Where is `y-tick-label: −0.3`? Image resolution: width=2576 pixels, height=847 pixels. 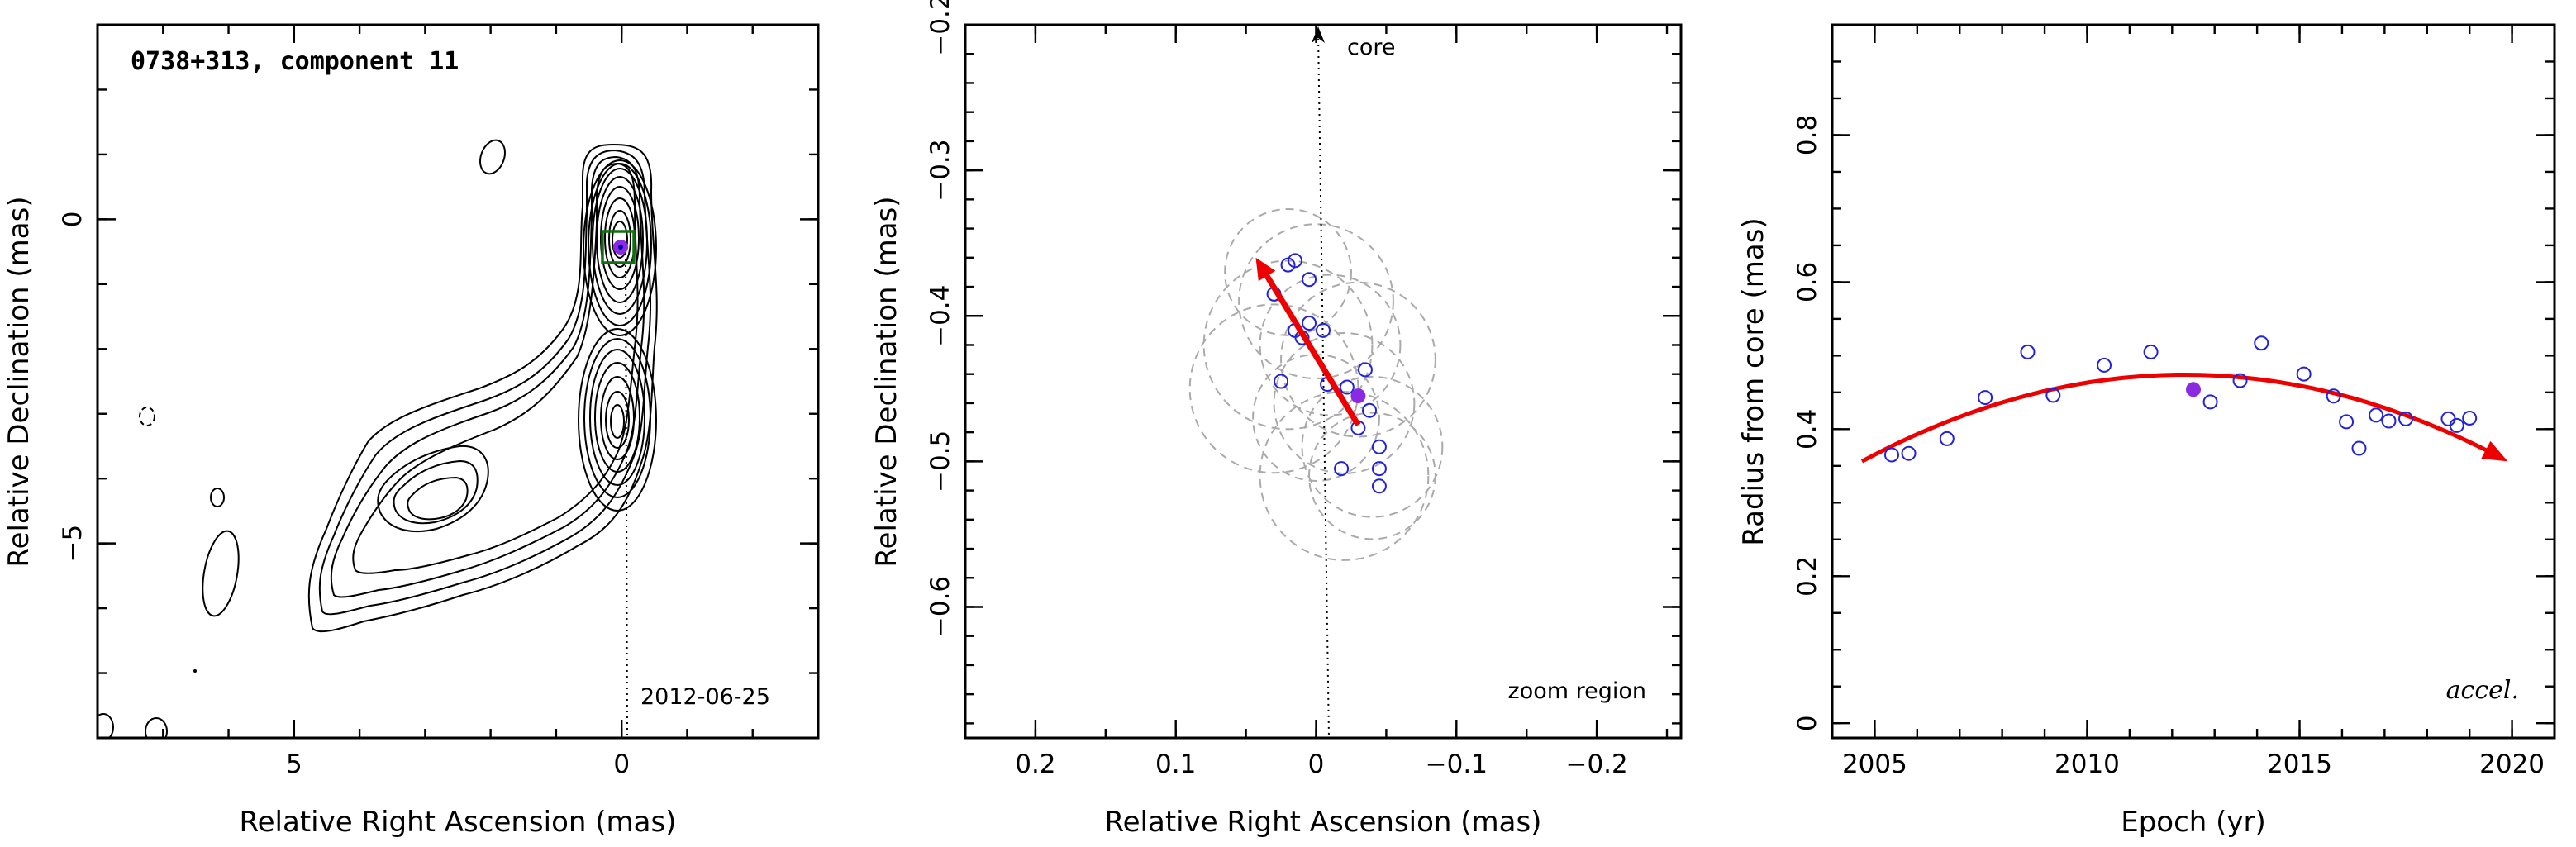
y-tick-label: −0.3 is located at coordinates (940, 170).